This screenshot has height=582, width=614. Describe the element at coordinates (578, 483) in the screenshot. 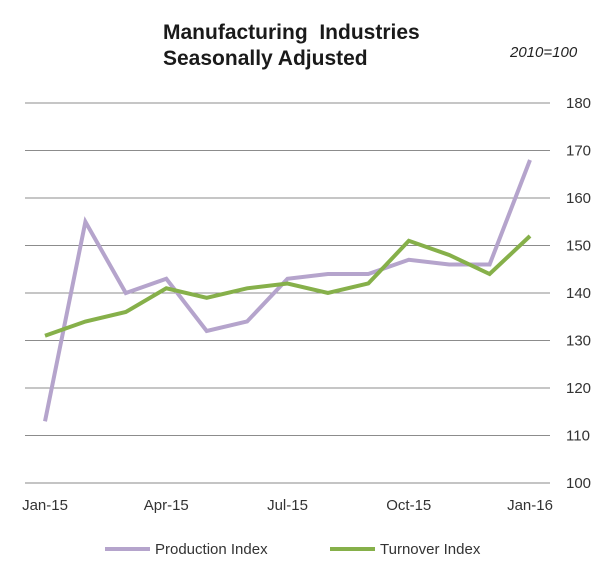

I see `y-tick-label-100: 100` at that location.